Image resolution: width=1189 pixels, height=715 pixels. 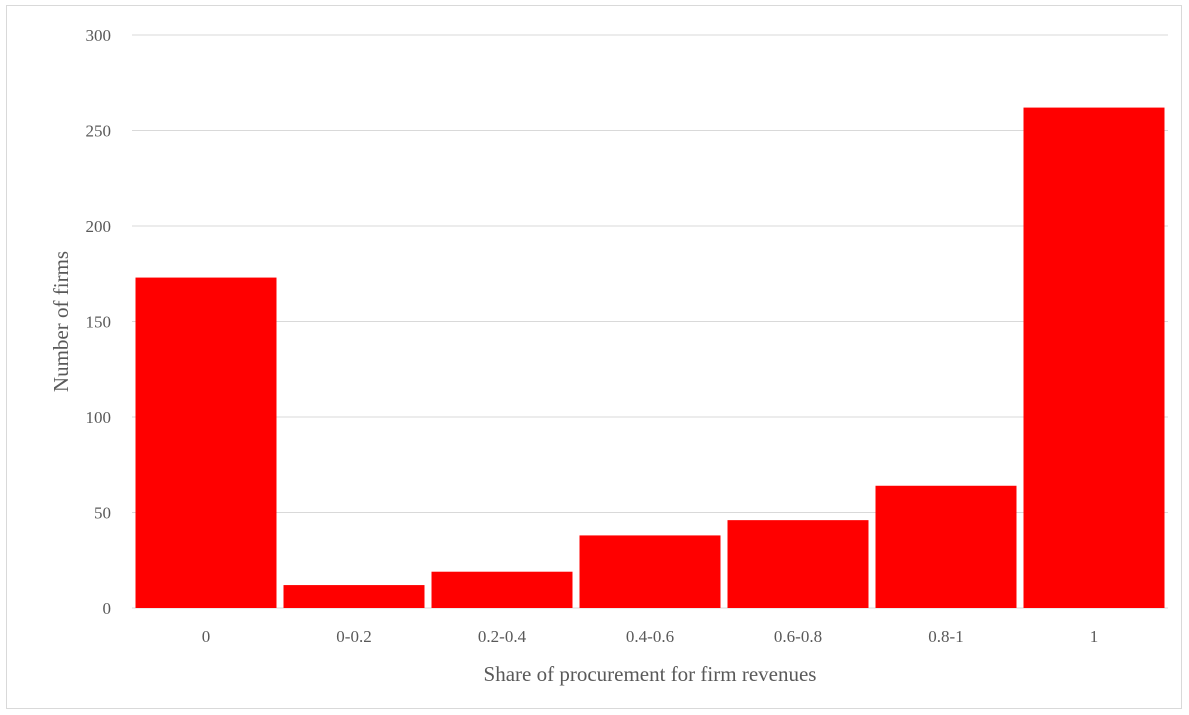 I want to click on bar-0.4-0.6, so click(x=650, y=571).